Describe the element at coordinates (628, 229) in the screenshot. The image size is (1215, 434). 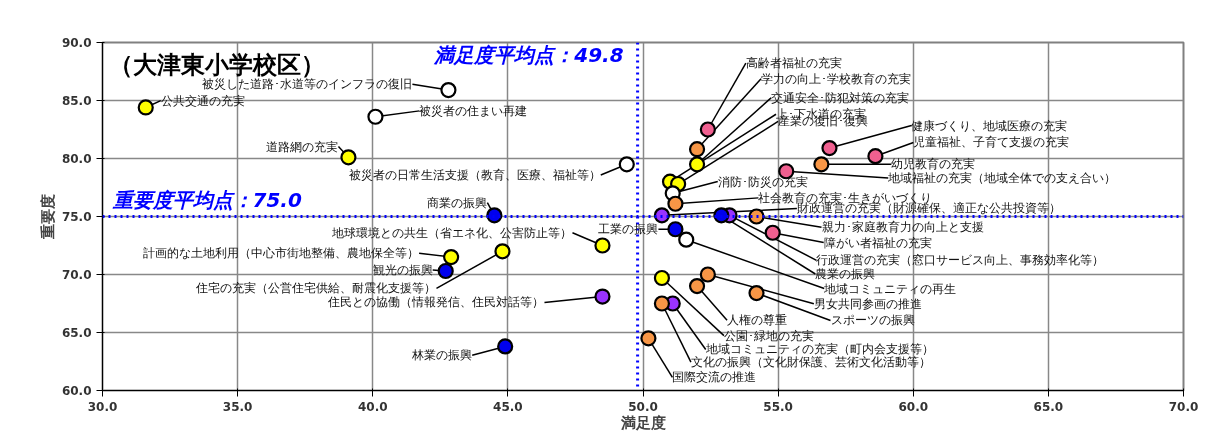
I see `annotation: 工業の振興` at that location.